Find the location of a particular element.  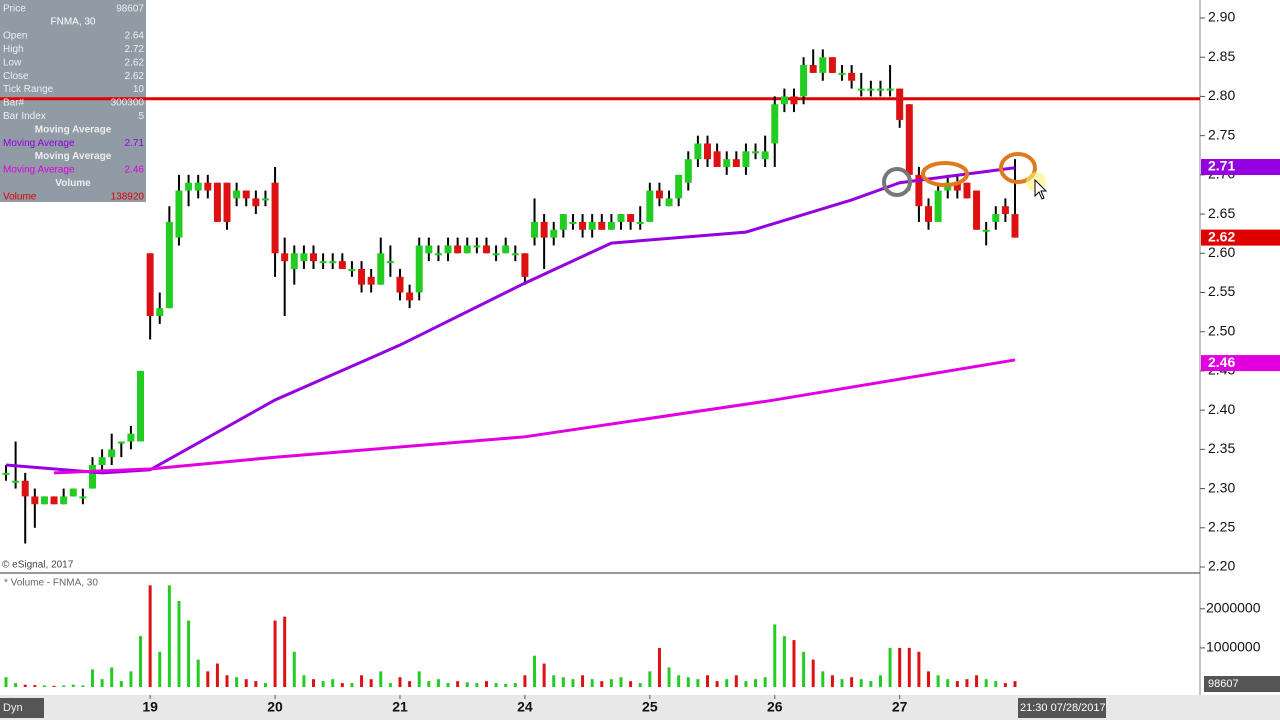

x-tick-label: 25 is located at coordinates (650, 707).